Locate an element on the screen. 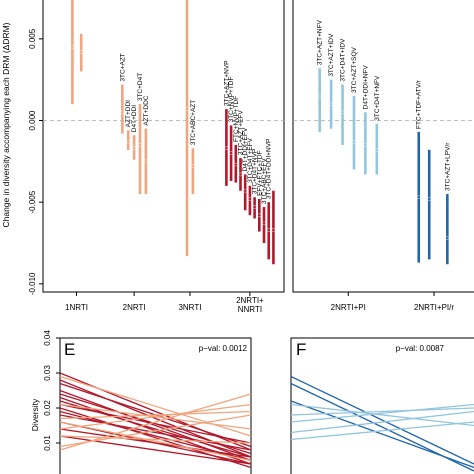 Image resolution: width=474 pixels, height=474 pixels. p-value: p−val: 0.0012 is located at coordinates (223, 348).